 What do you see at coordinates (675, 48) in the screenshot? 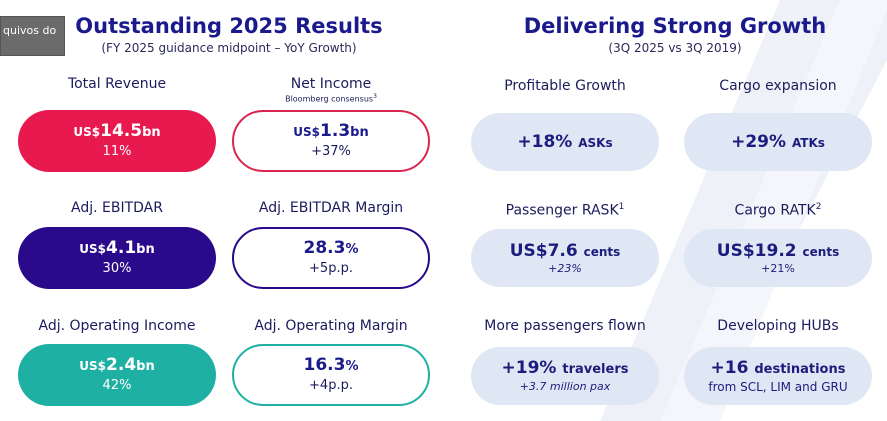
I see `right-subtitle: (3Q 2025 vs 3Q 2019)` at bounding box center [675, 48].